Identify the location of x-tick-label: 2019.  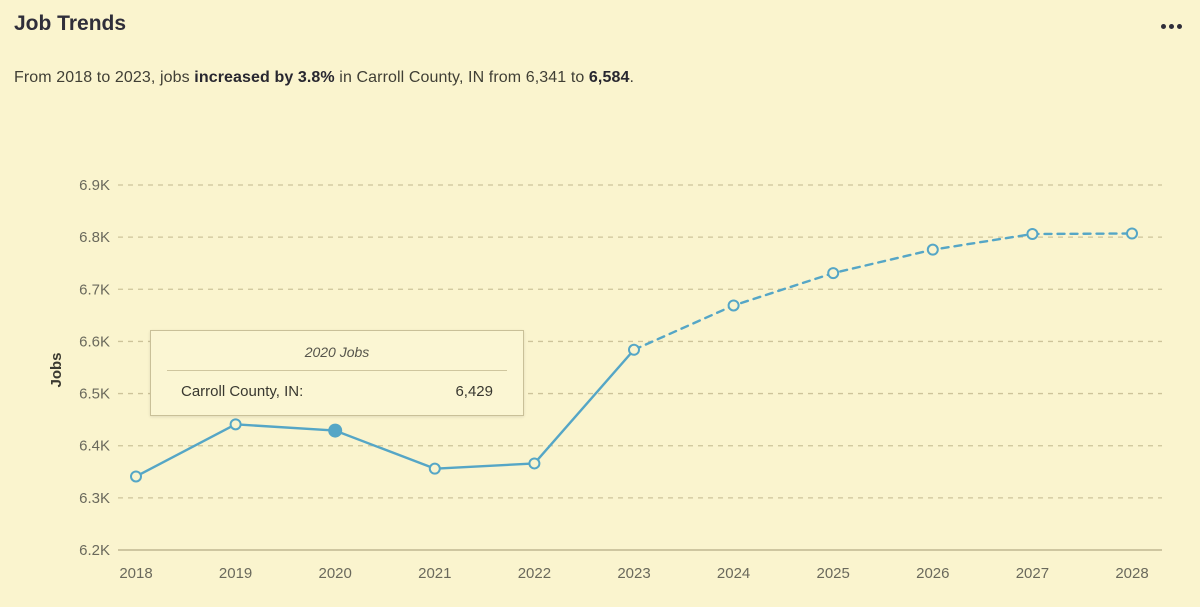
(235, 573).